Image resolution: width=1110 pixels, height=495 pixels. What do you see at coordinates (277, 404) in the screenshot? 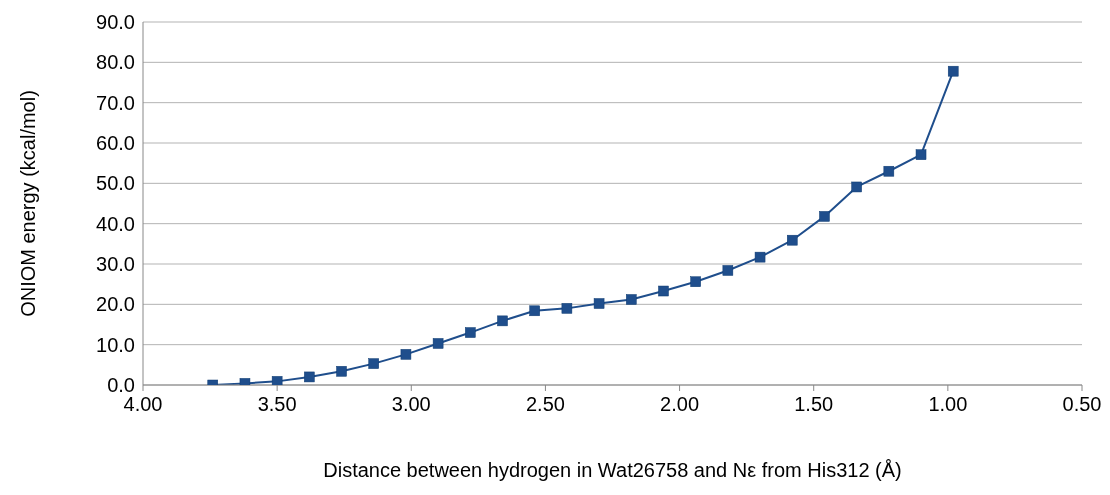
I see `x-tick-label: 3.50` at bounding box center [277, 404].